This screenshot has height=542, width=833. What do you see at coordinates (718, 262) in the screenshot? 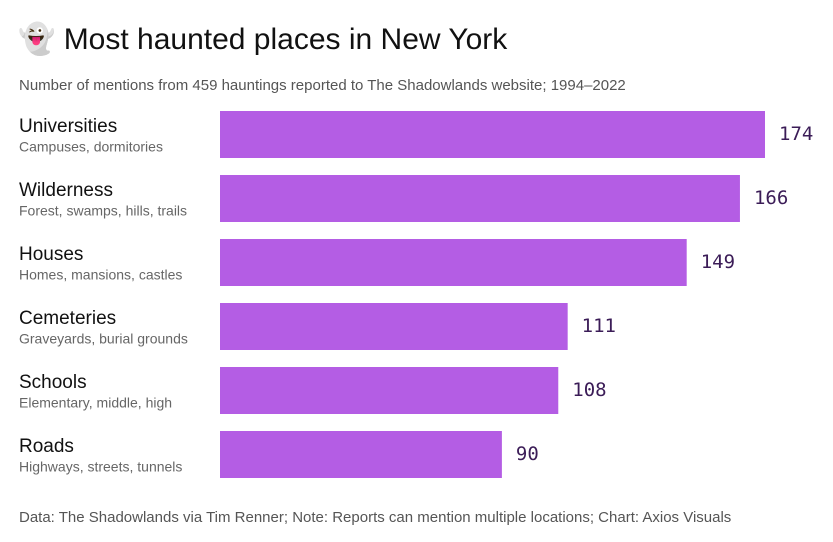
I see `value-label: 149` at bounding box center [718, 262].